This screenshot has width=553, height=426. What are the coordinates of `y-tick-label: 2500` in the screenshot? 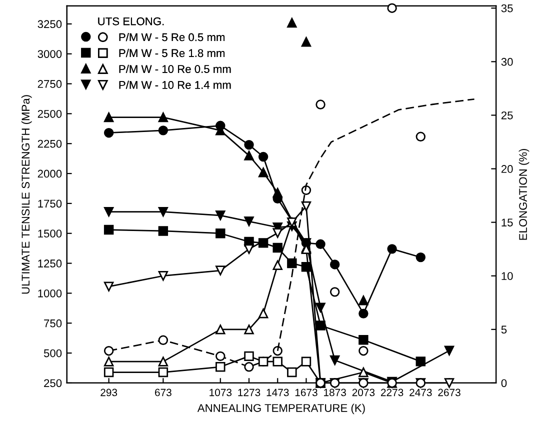 It's located at (50, 114).